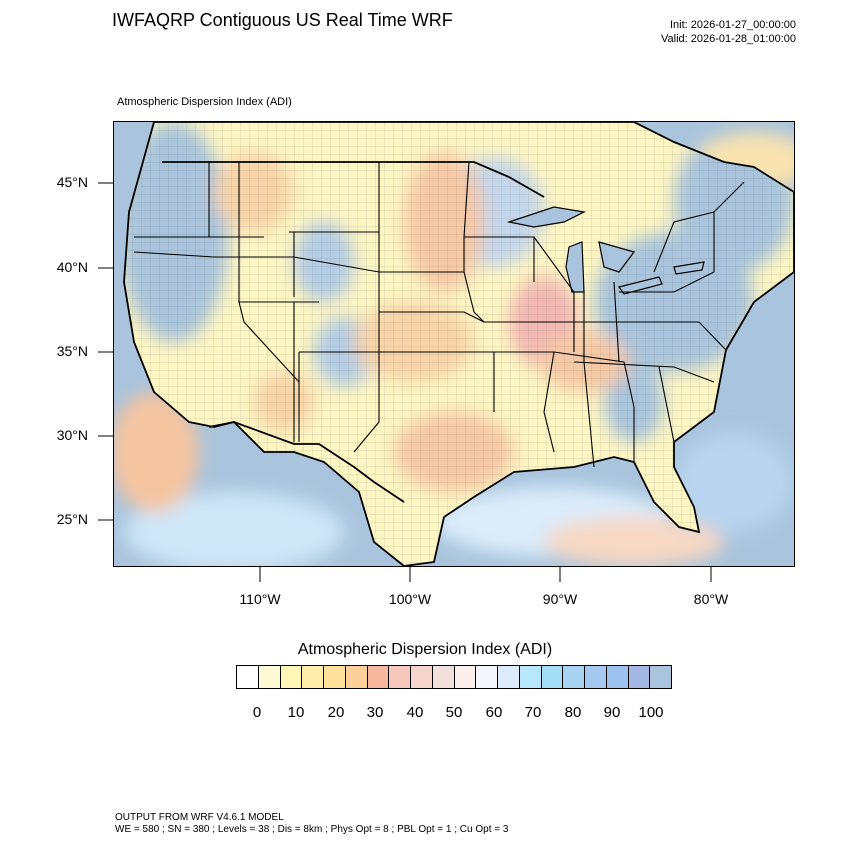 The width and height of the screenshot is (850, 850). I want to click on legend-label: 10, so click(296, 712).